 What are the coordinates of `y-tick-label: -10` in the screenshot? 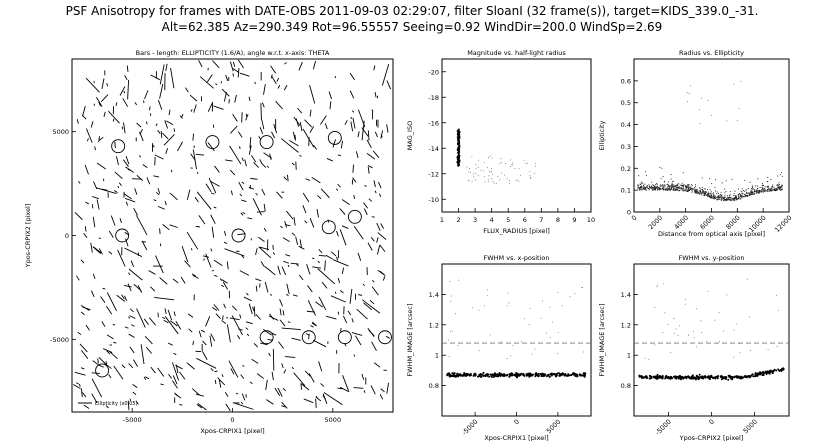 It's located at (433, 200).